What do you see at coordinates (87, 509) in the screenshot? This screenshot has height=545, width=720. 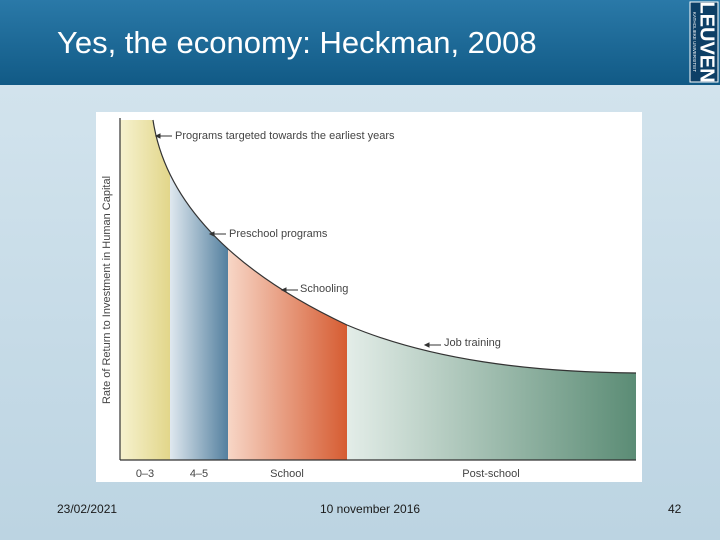 I see `footer-date: 23/02/2021` at bounding box center [87, 509].